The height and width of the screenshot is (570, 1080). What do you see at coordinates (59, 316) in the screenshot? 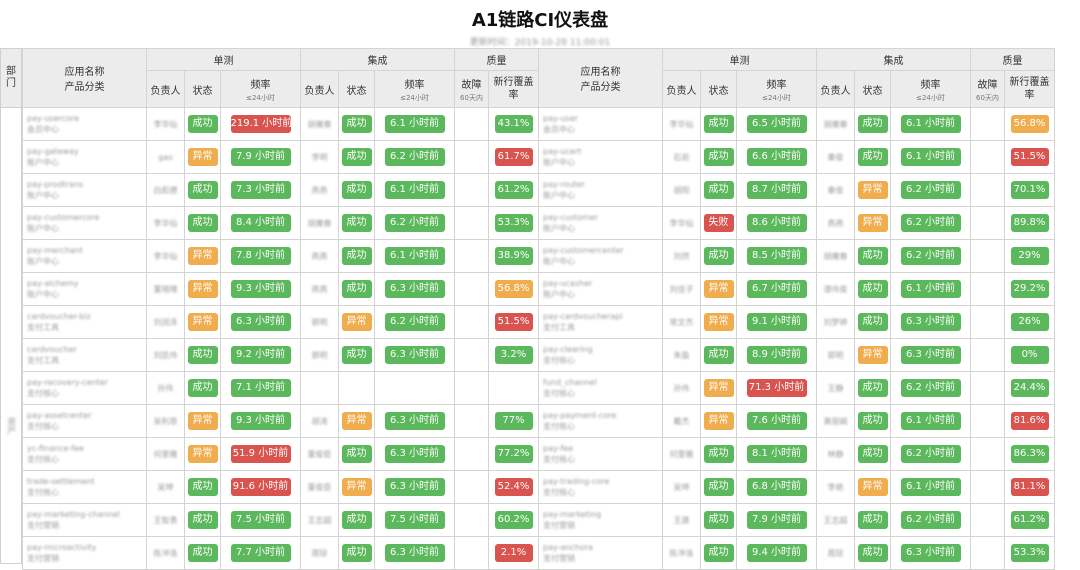
I see `app-name: cardvoucher-biz` at bounding box center [59, 316].